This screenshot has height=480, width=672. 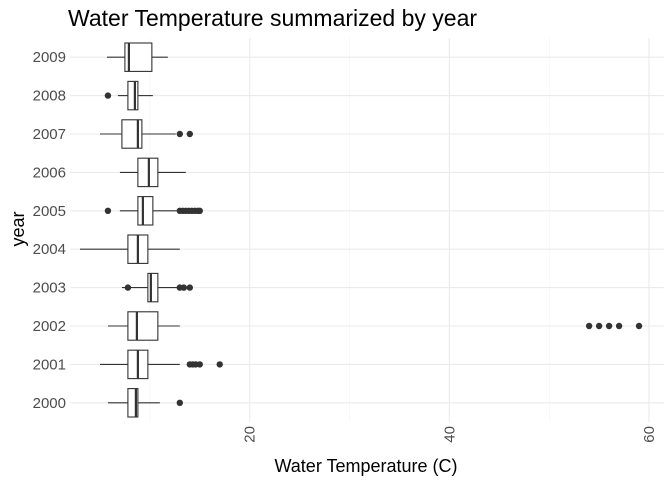 I want to click on box-2009, so click(x=137, y=57).